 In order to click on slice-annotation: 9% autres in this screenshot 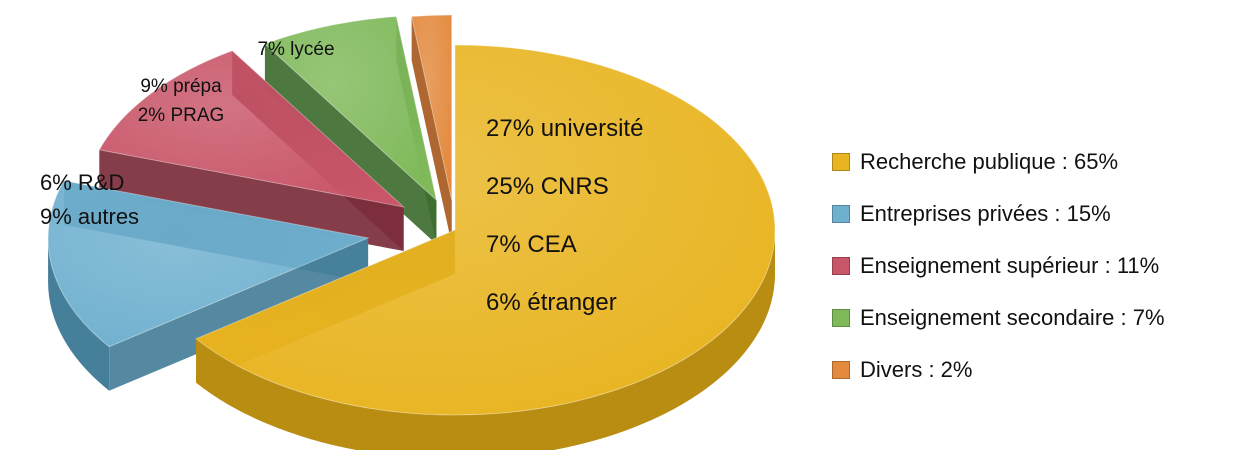, I will do `click(89, 216)`.